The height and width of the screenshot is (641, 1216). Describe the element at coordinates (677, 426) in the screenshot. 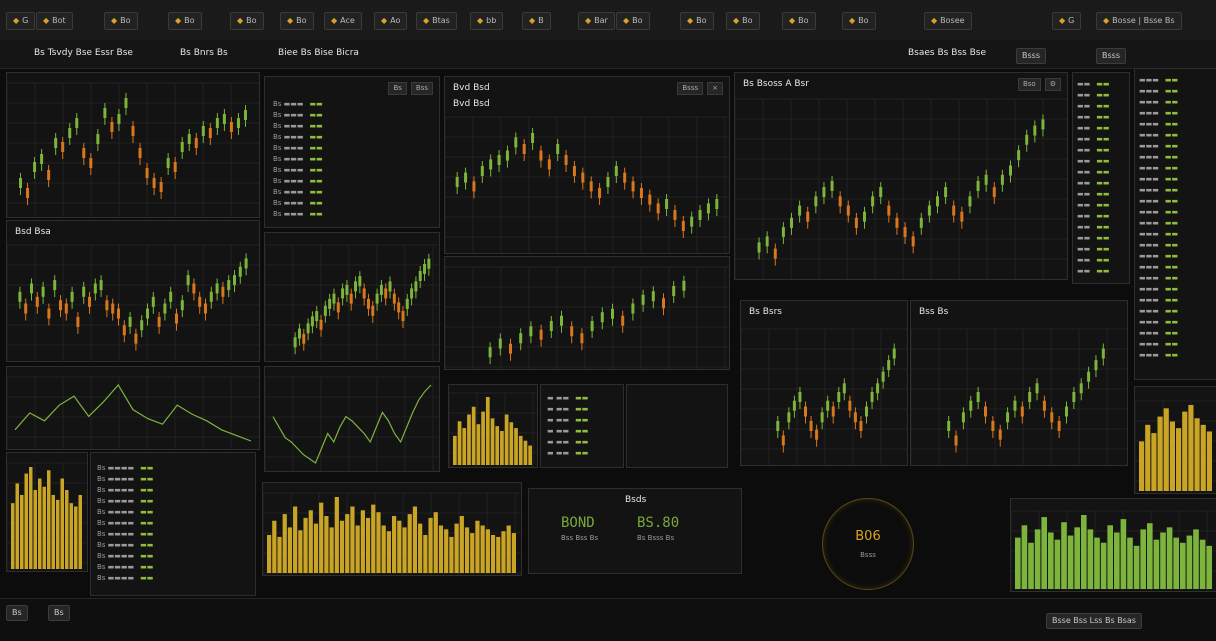

I see `empty-panel` at that location.